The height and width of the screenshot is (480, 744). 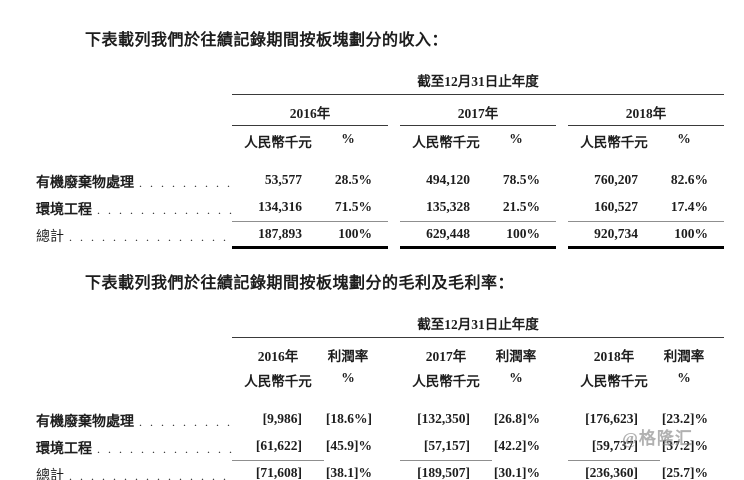 I want to click on percent-cell: [26.8]%, so click(x=516, y=418).